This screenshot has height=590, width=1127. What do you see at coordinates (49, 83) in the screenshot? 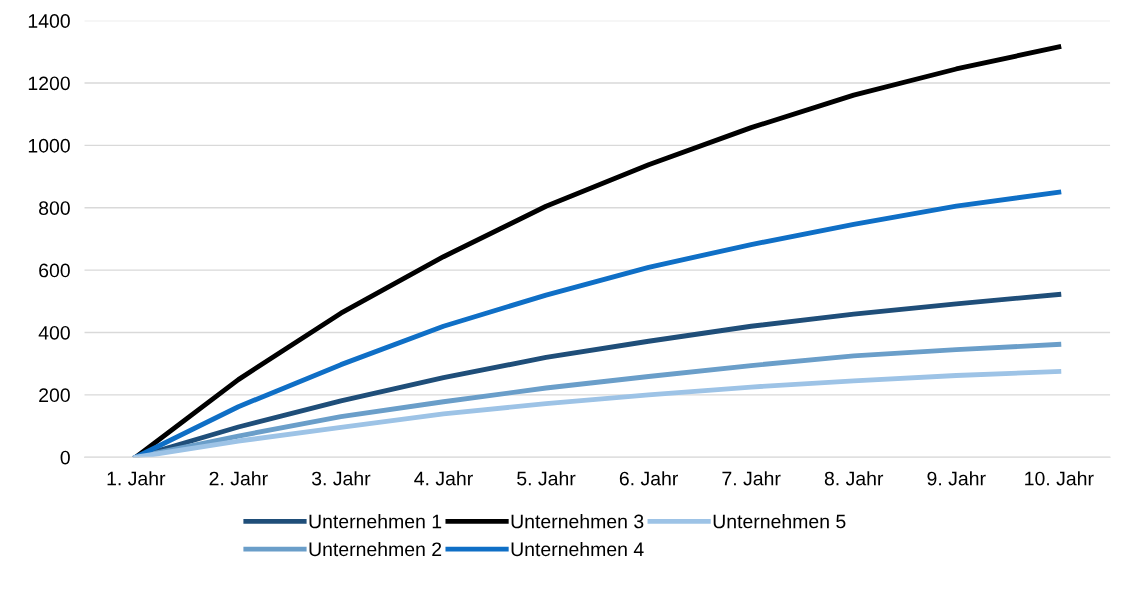
I see `y-tick-label: 1200` at bounding box center [49, 83].